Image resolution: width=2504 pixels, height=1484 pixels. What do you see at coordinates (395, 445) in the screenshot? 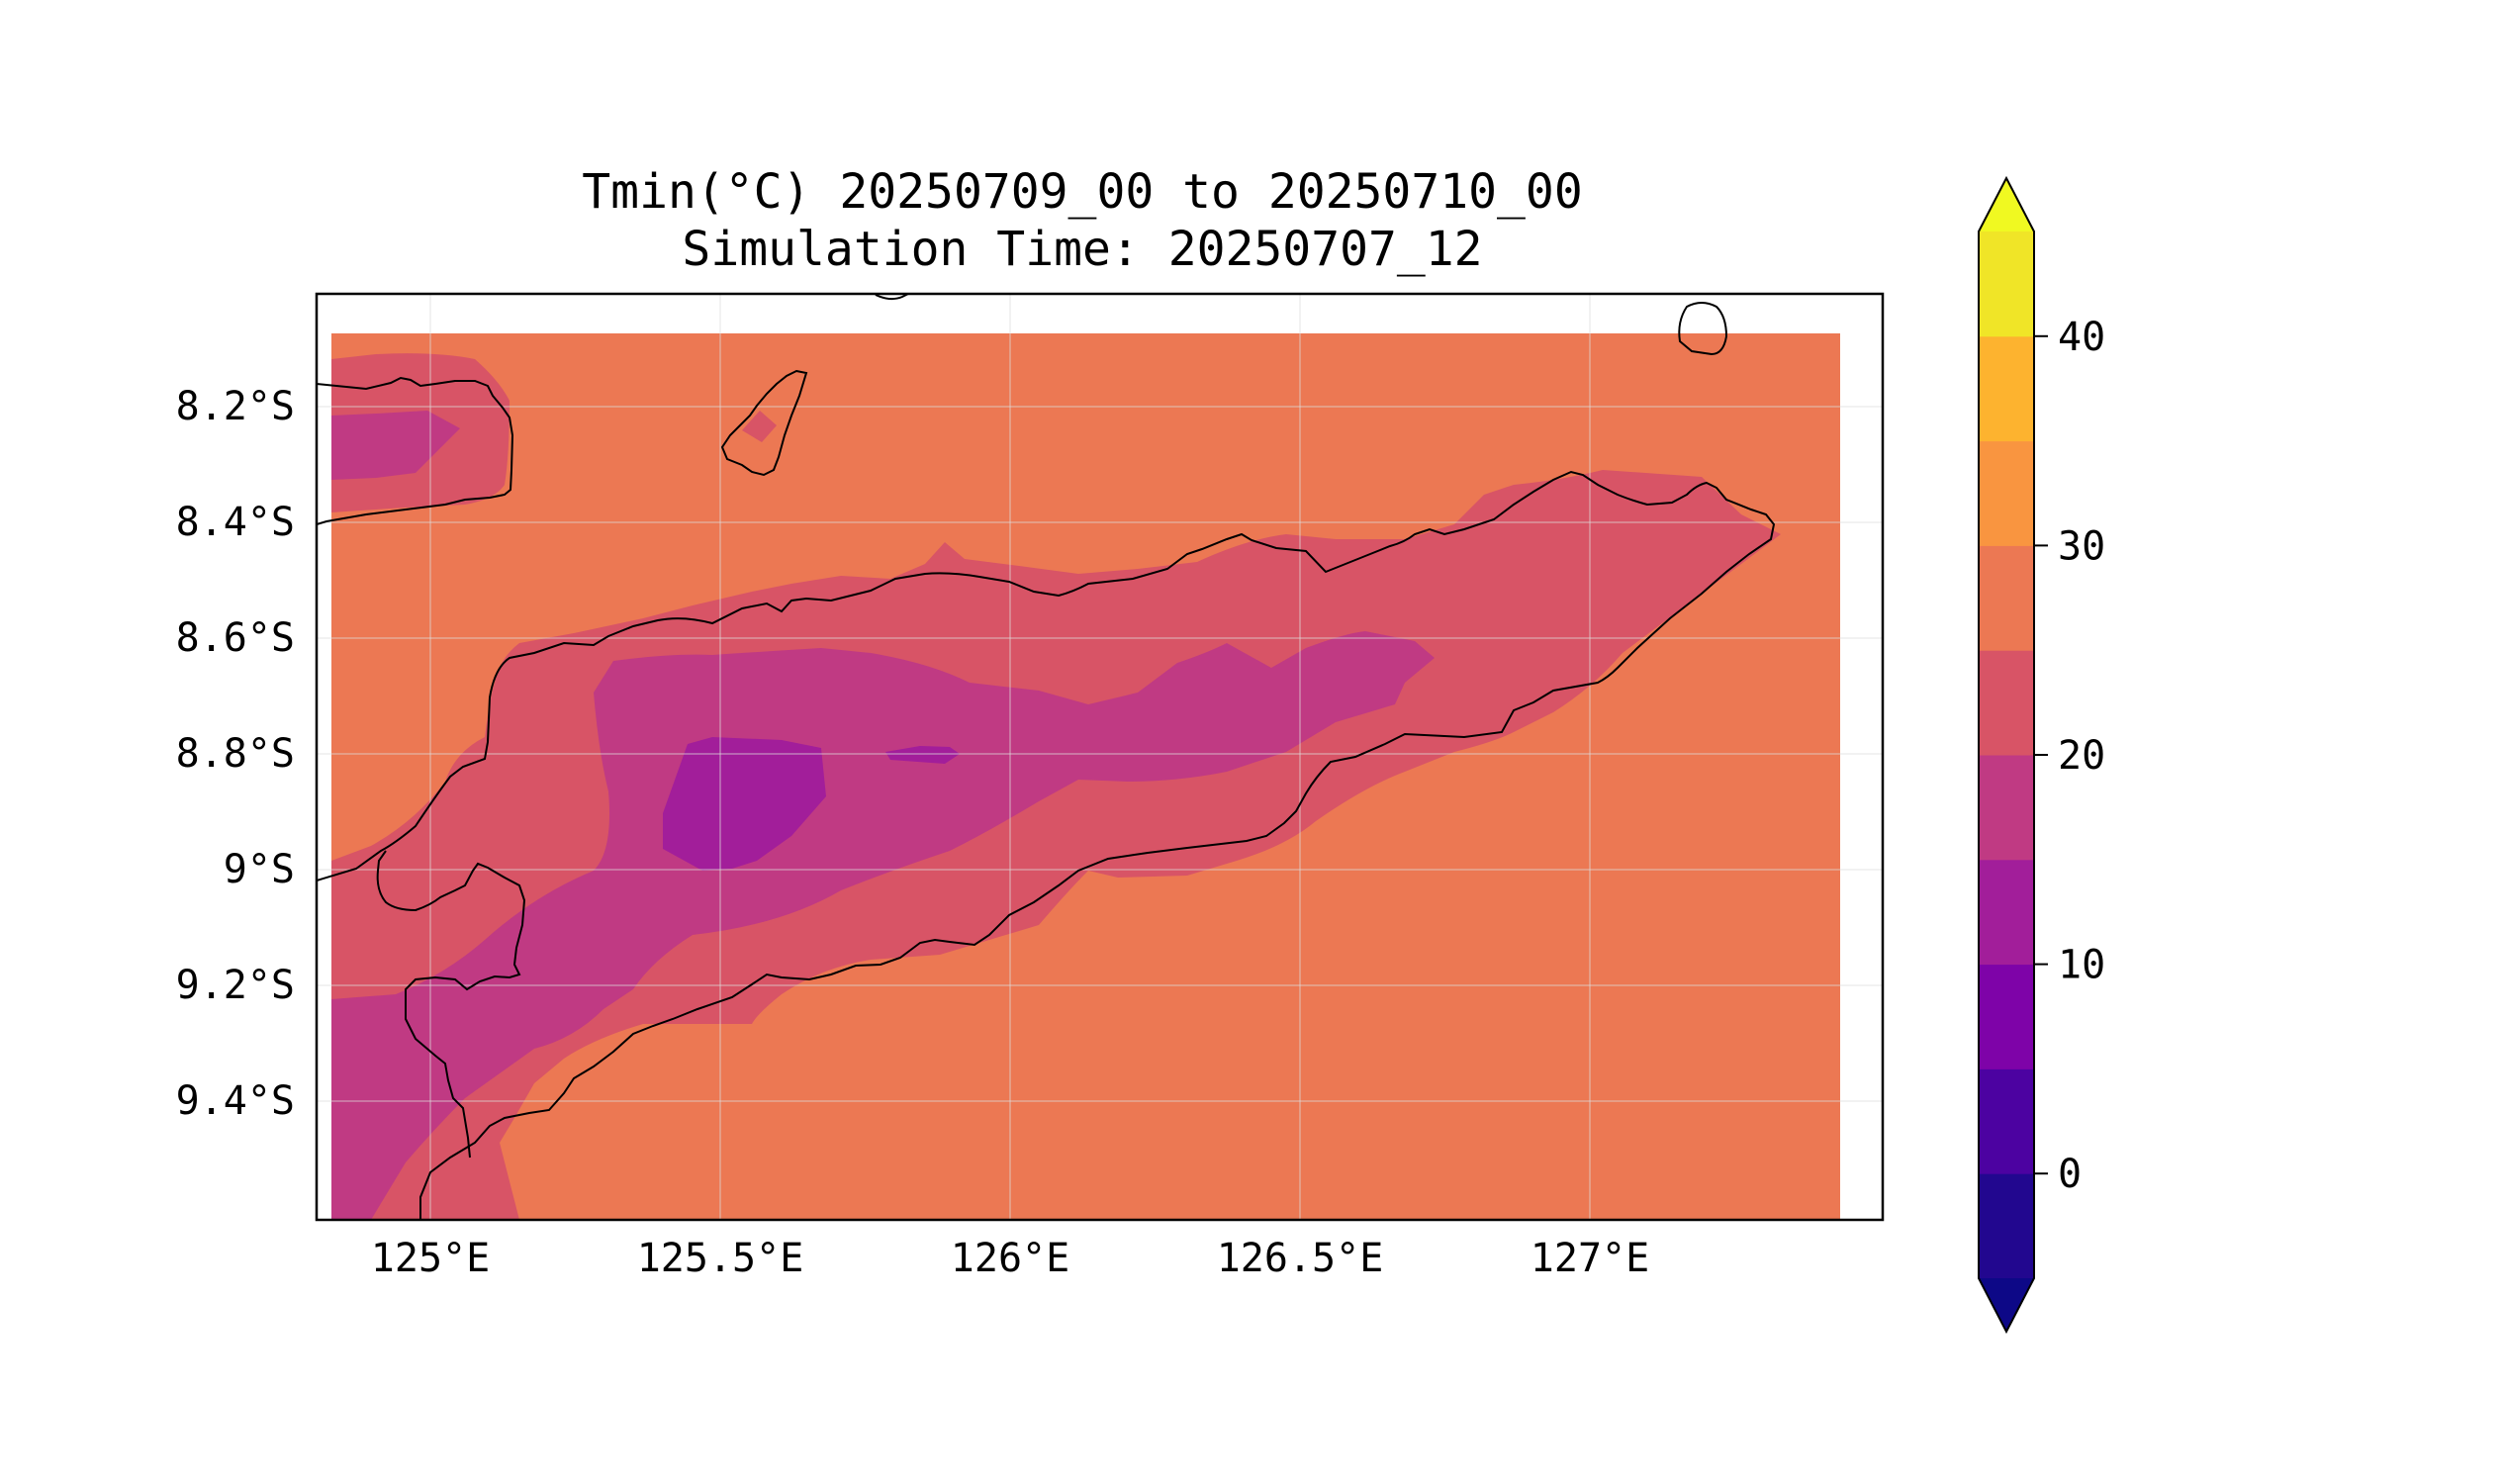
I see `contour-band-15-20-island` at bounding box center [395, 445].